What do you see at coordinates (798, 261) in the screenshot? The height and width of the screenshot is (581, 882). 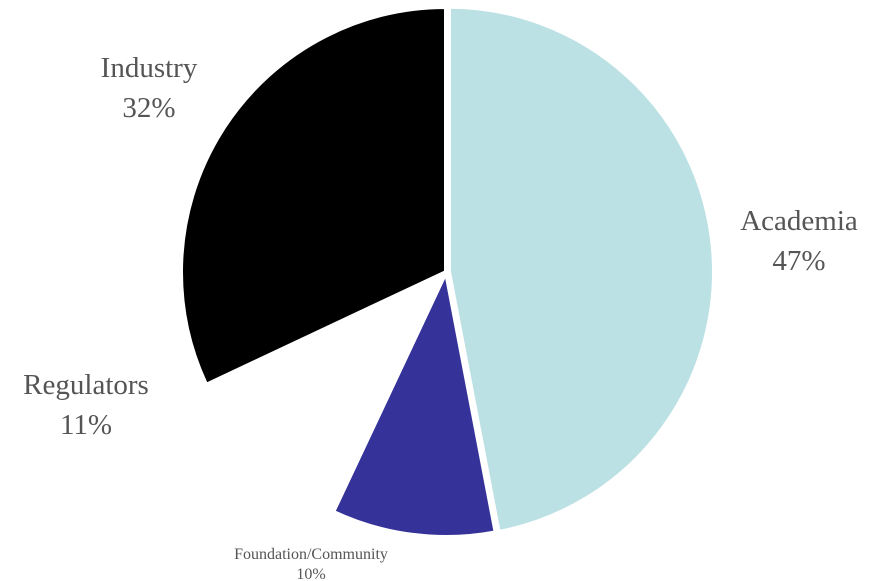 I see `slice-value-label-academia: 47%` at bounding box center [798, 261].